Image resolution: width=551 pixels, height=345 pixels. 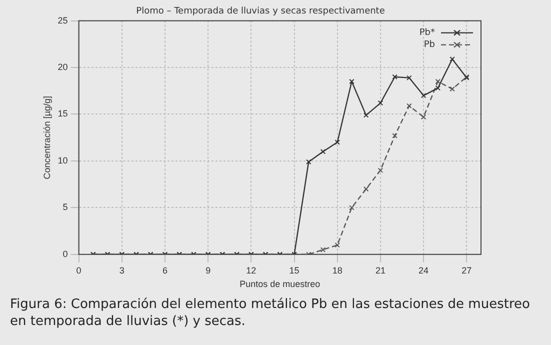 What do you see at coordinates (65, 207) in the screenshot?
I see `y-tick-label: 5` at bounding box center [65, 207].